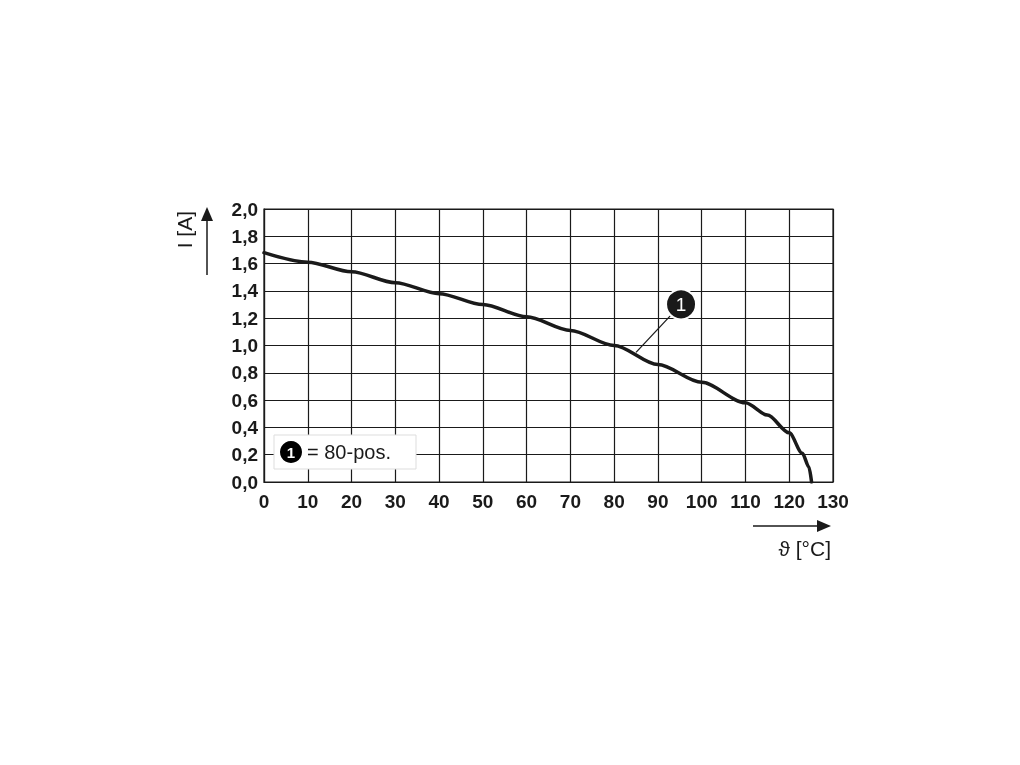 This screenshot has width=1020, height=765. What do you see at coordinates (245, 427) in the screenshot?
I see `y-tick-label: 0,4` at bounding box center [245, 427].